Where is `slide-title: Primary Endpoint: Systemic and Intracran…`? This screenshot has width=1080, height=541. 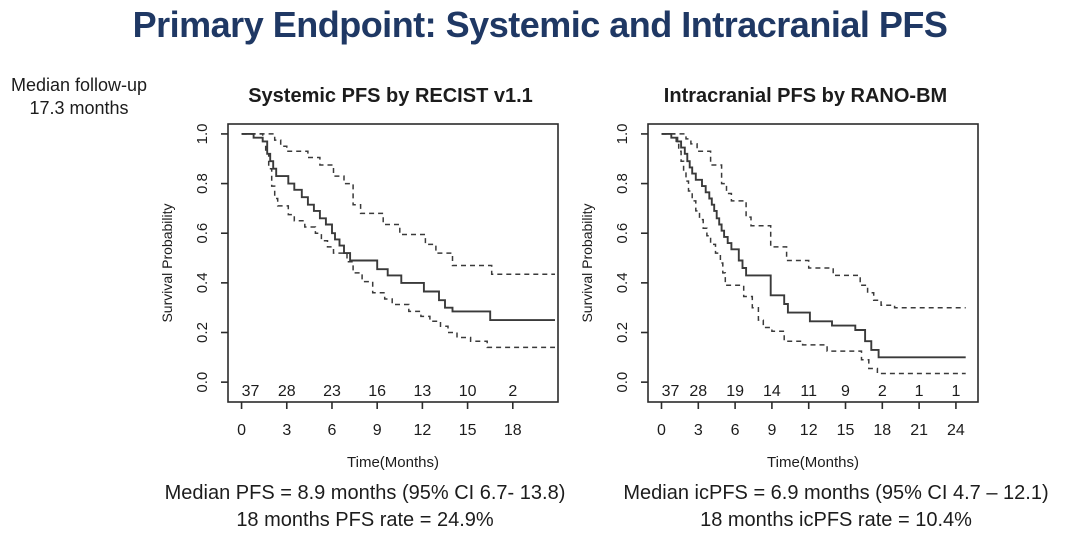 slide-title: Primary Endpoint: Systemic and Intracran… is located at coordinates (540, 24).